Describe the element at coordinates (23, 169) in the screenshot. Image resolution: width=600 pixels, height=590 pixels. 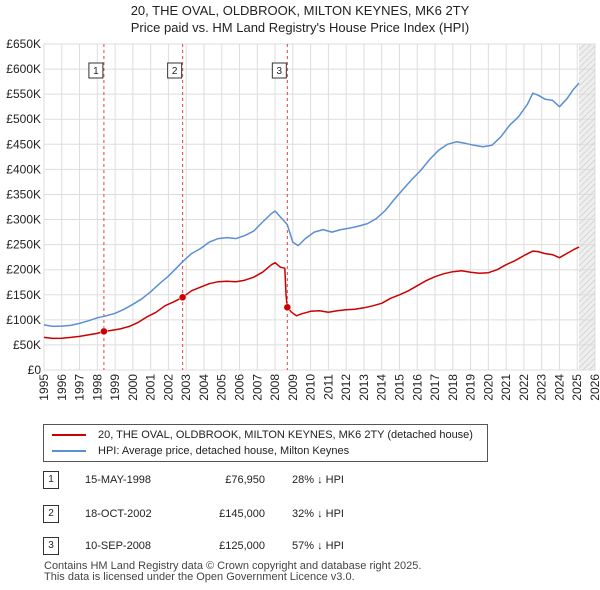
I see `y-tick-label: £400K` at that location.